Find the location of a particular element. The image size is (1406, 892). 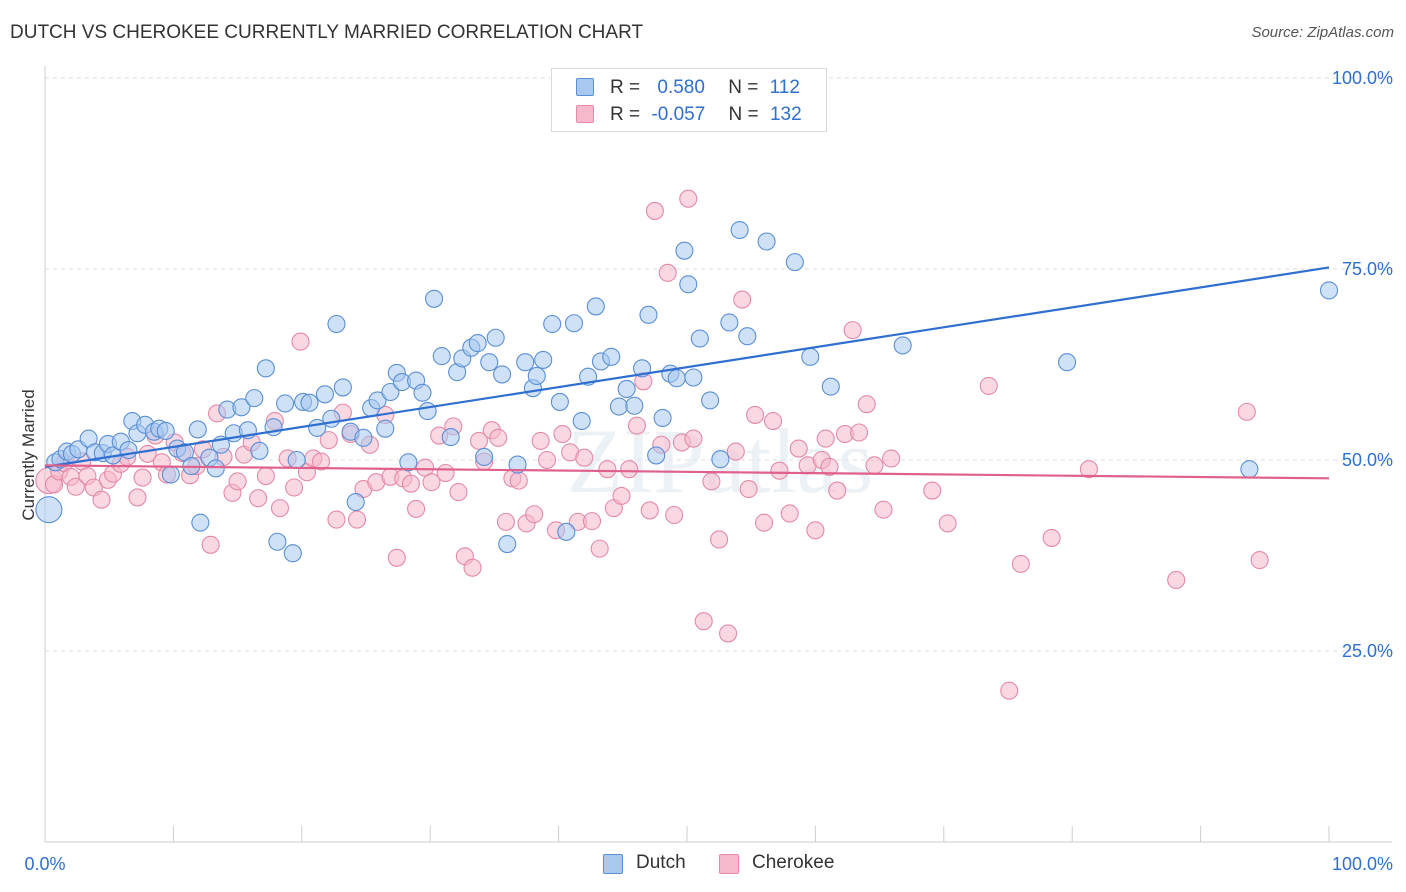

correlation-legend: R = 0.580 N = 112 R = -0.057 N = 132 is located at coordinates (689, 100).